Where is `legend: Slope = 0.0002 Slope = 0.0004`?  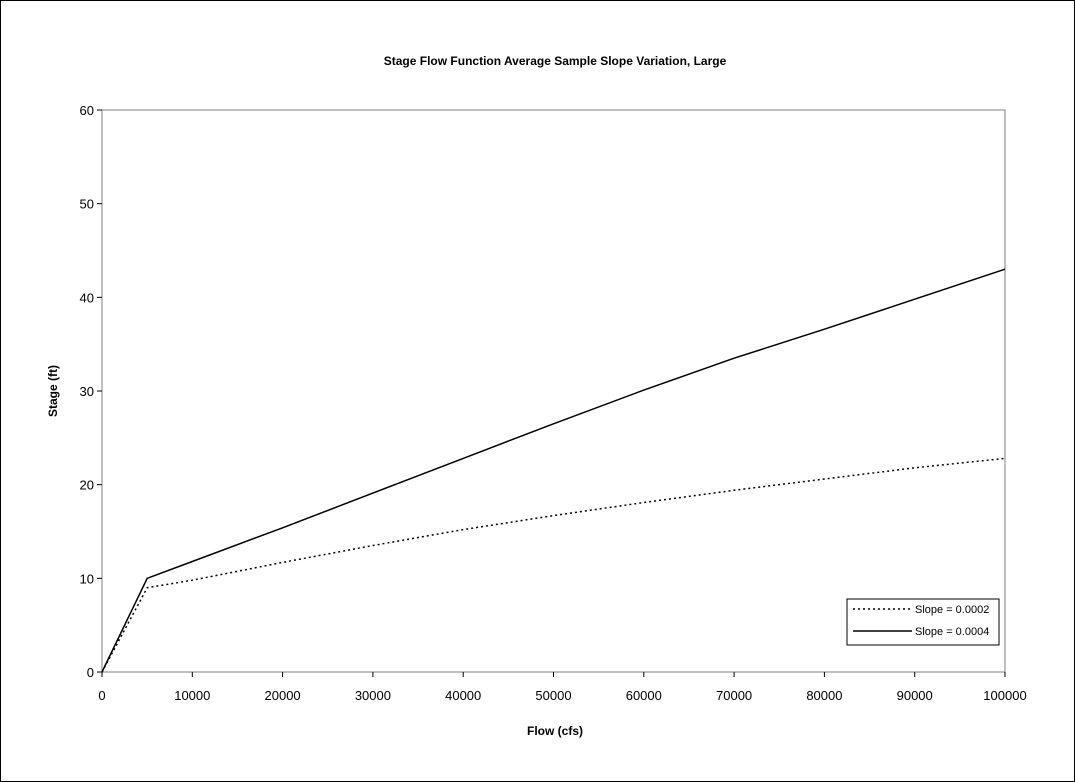 legend: Slope = 0.0002 Slope = 0.0004 is located at coordinates (923, 622).